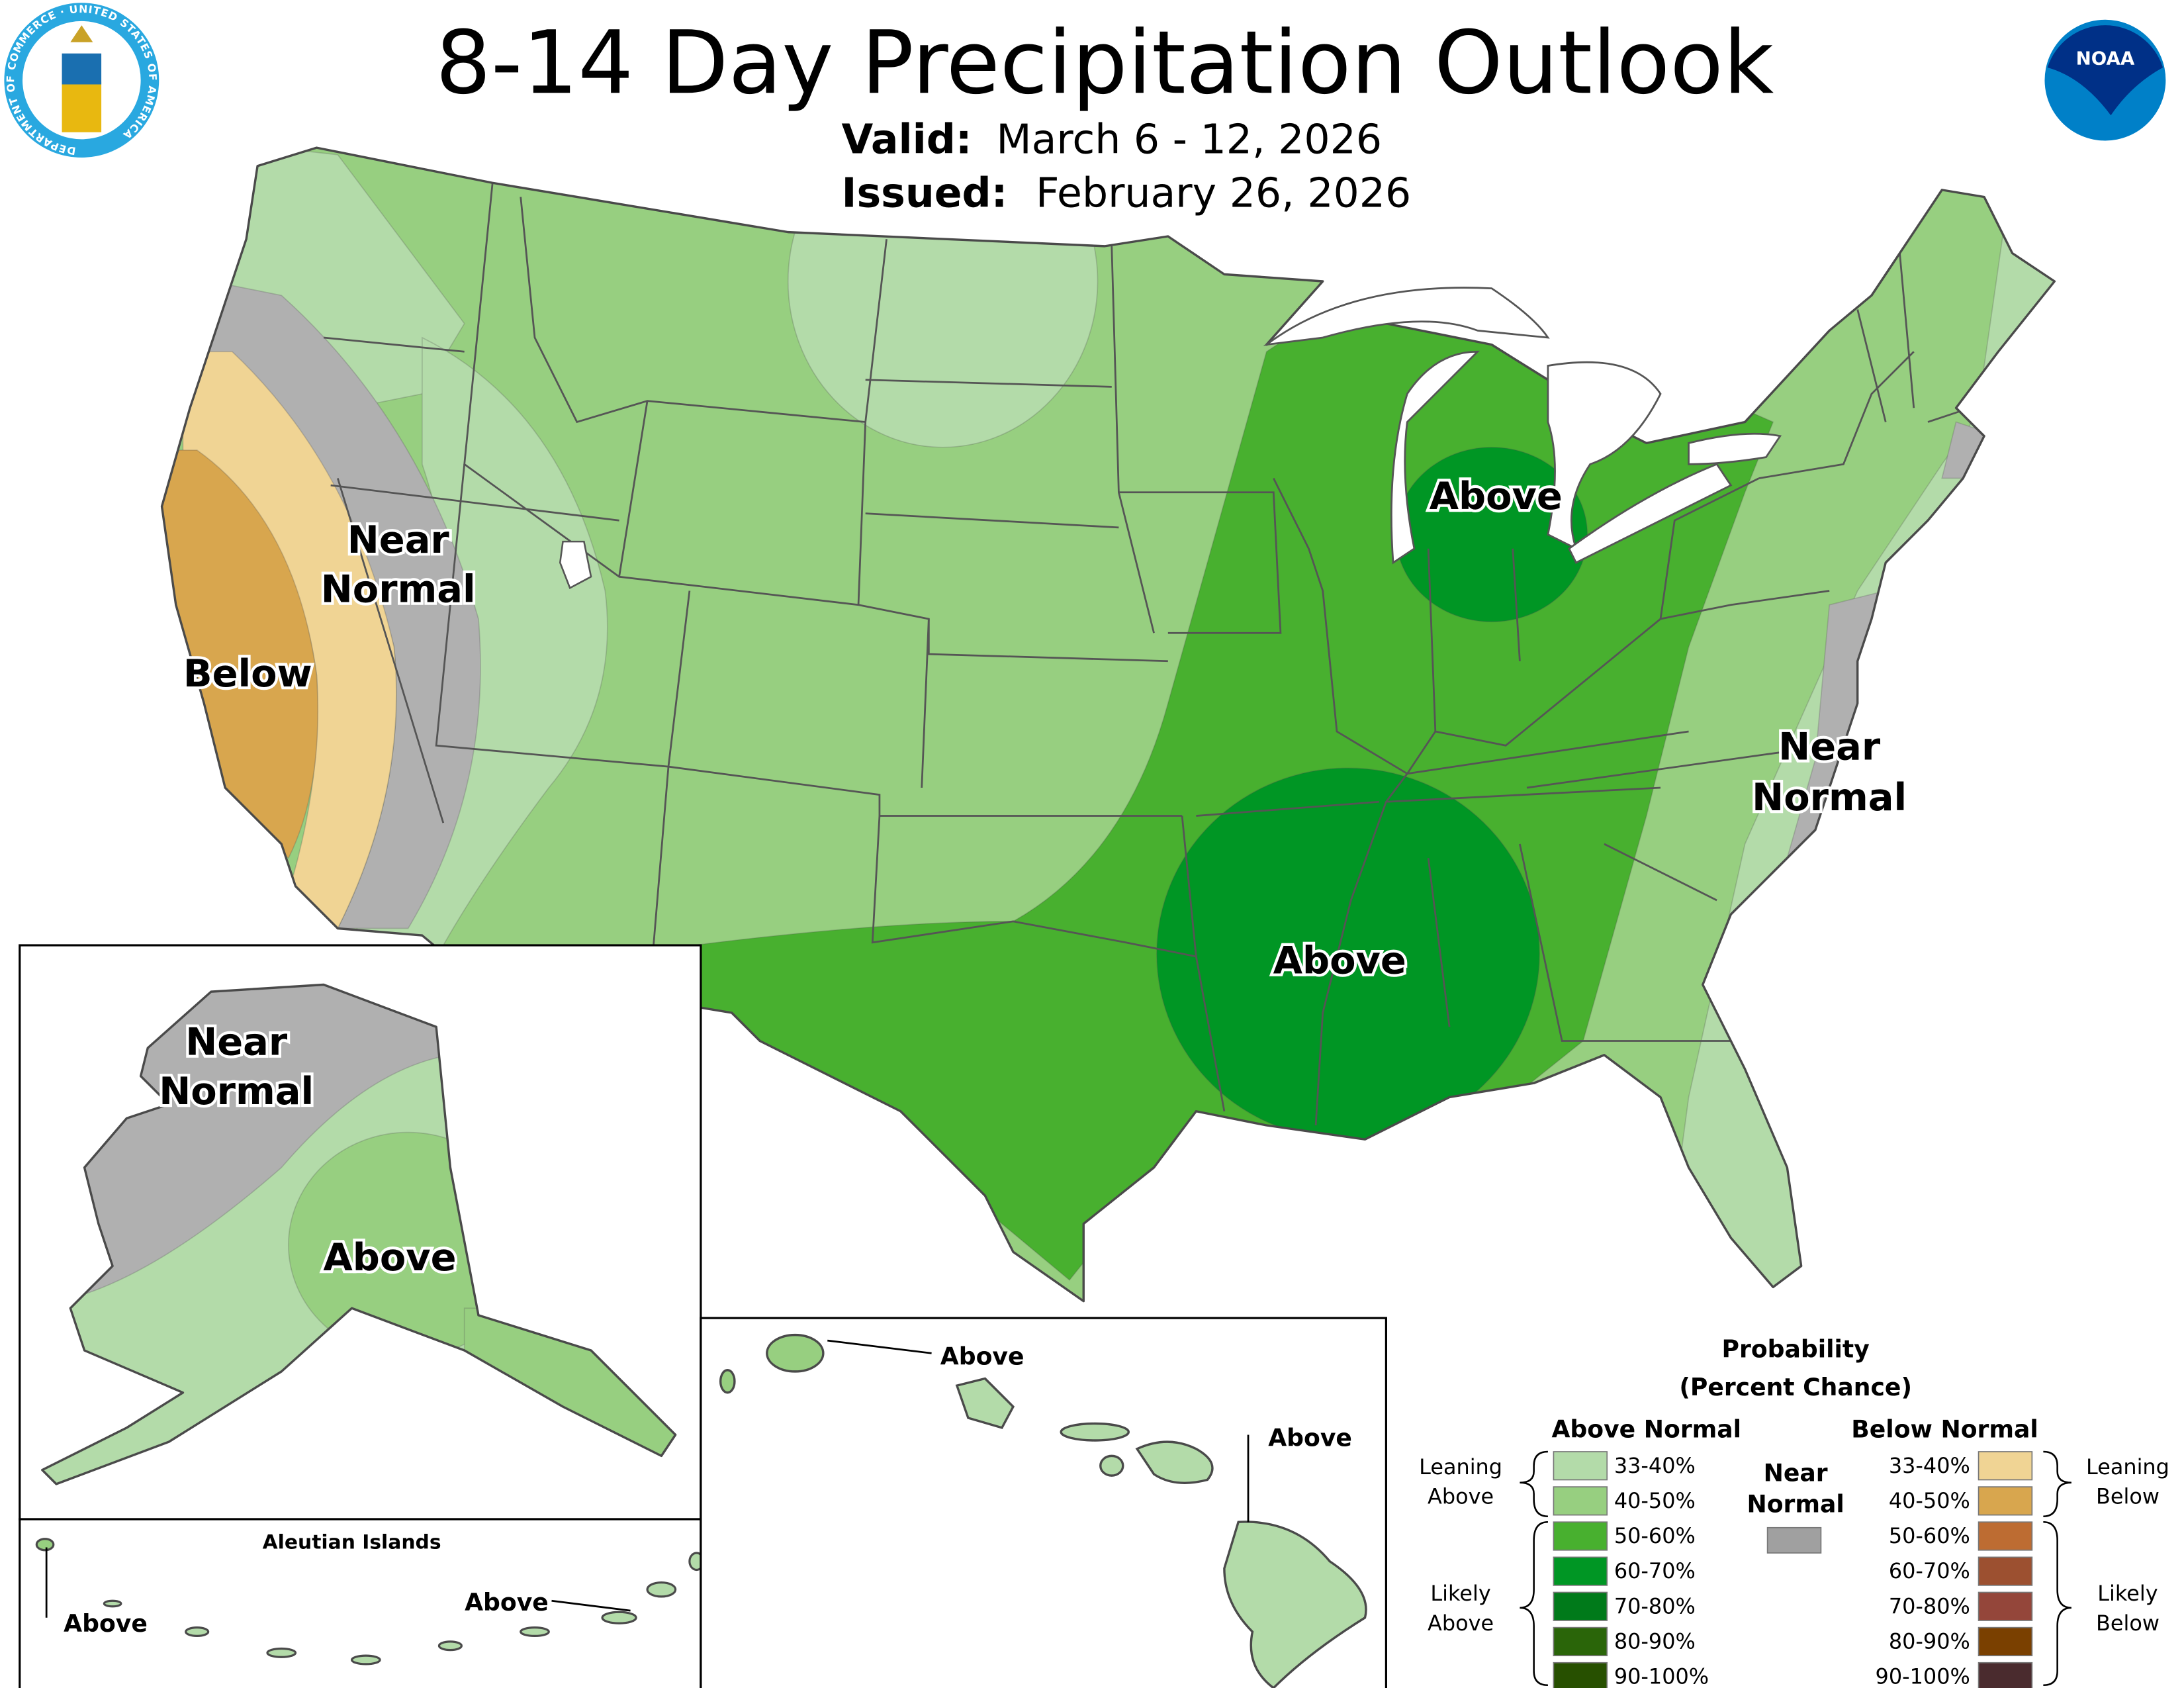 Image resolution: width=2184 pixels, height=1688 pixels. I want to click on aleutian-inset: Aleutian Islands Above Above, so click(362, 1603).